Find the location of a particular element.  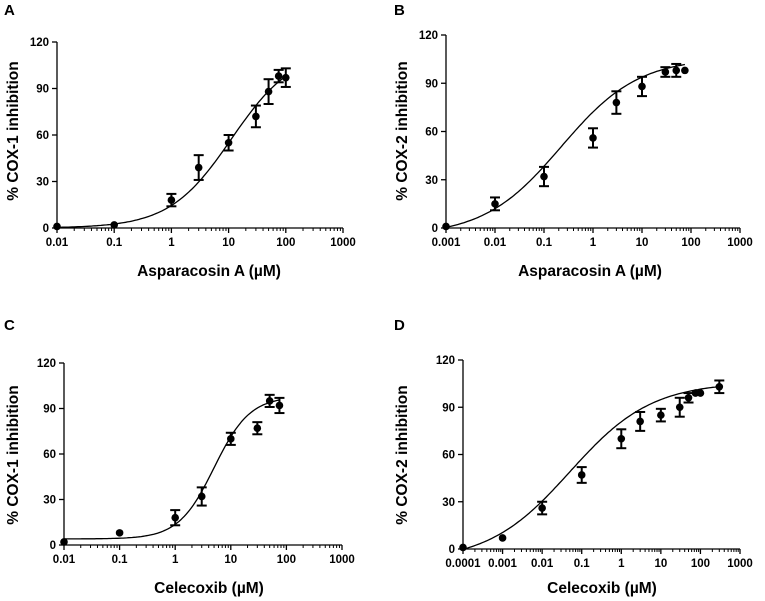

fit-curve-c is located at coordinates (172, 469).